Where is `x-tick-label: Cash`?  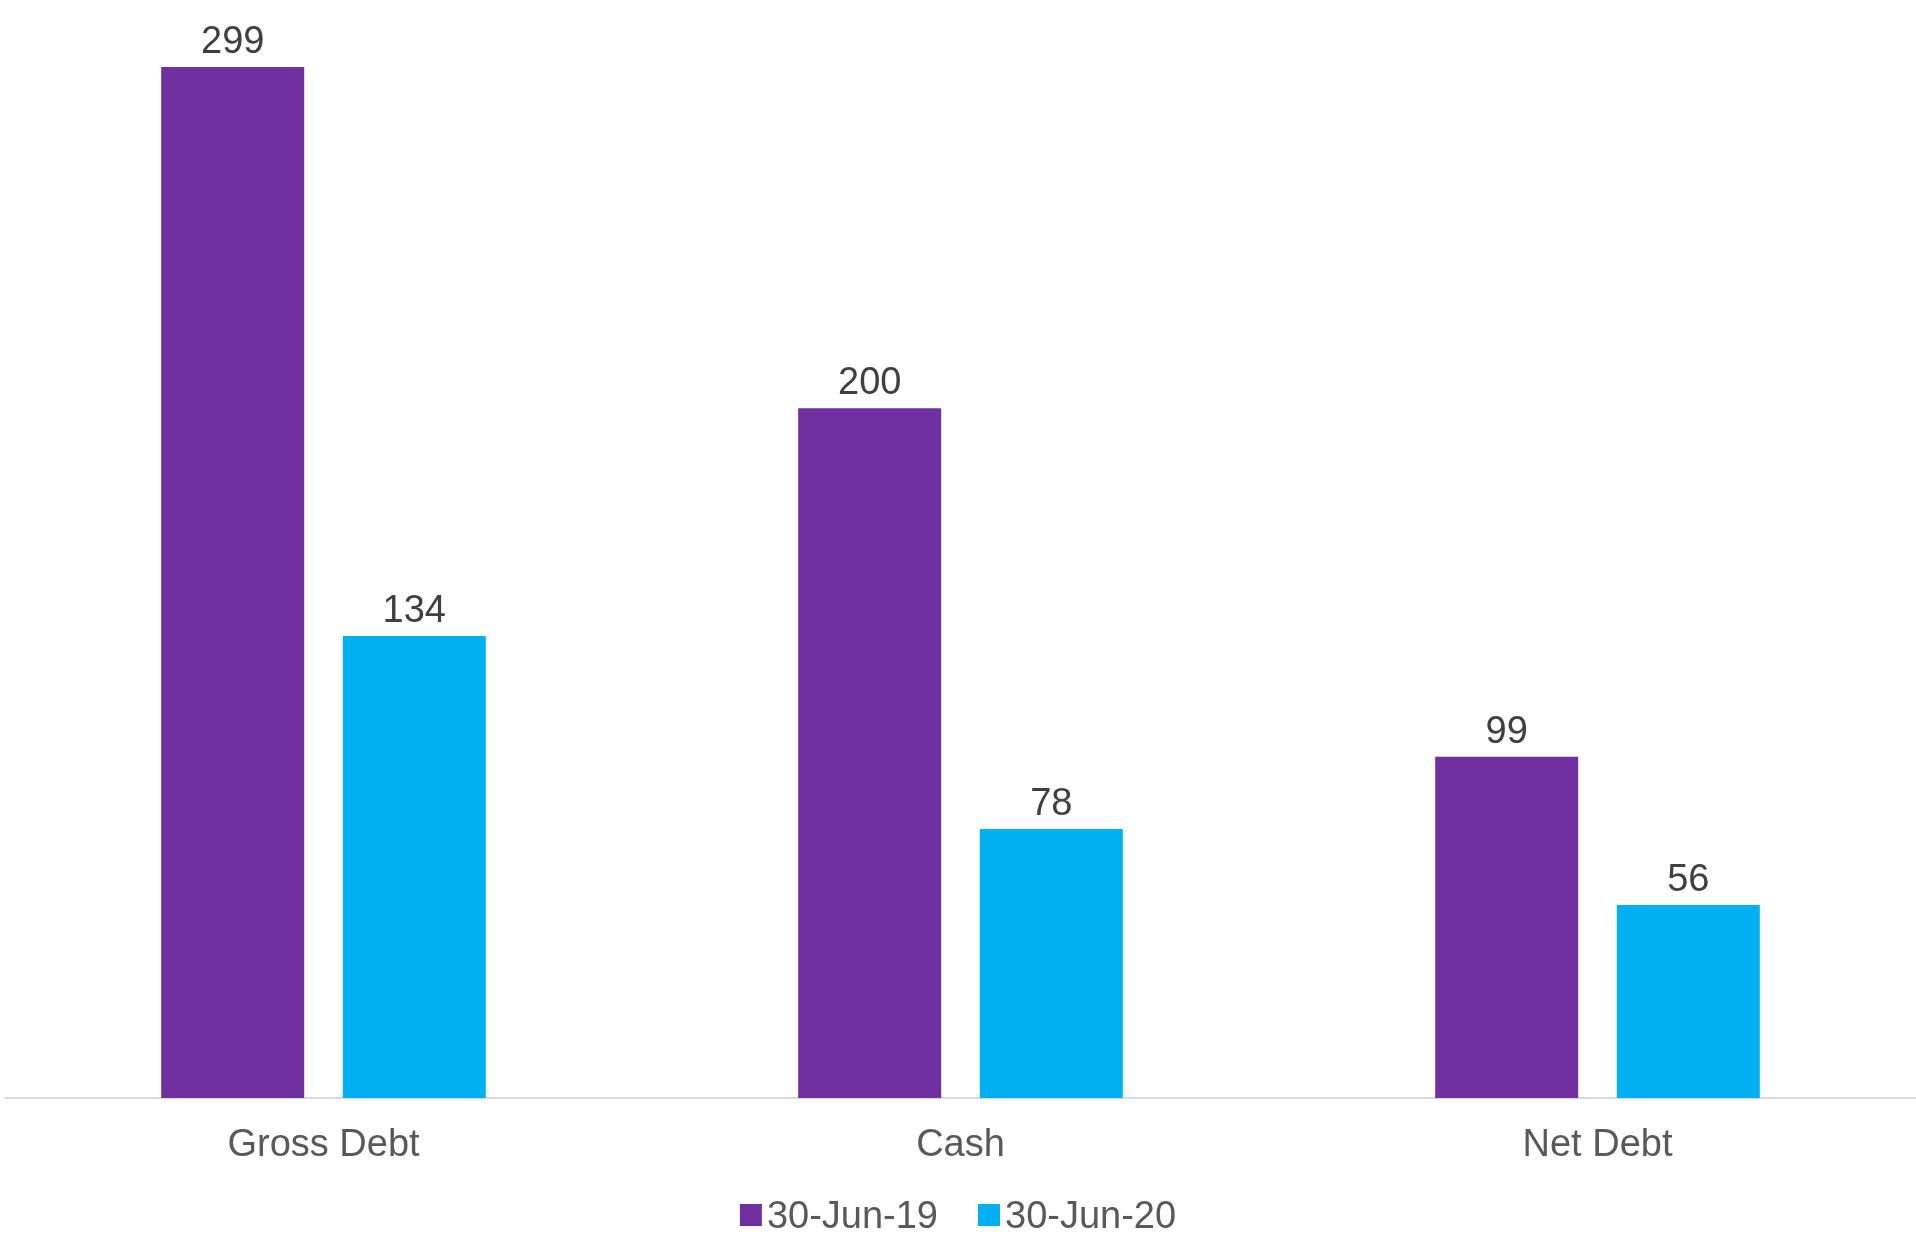 x-tick-label: Cash is located at coordinates (960, 1143).